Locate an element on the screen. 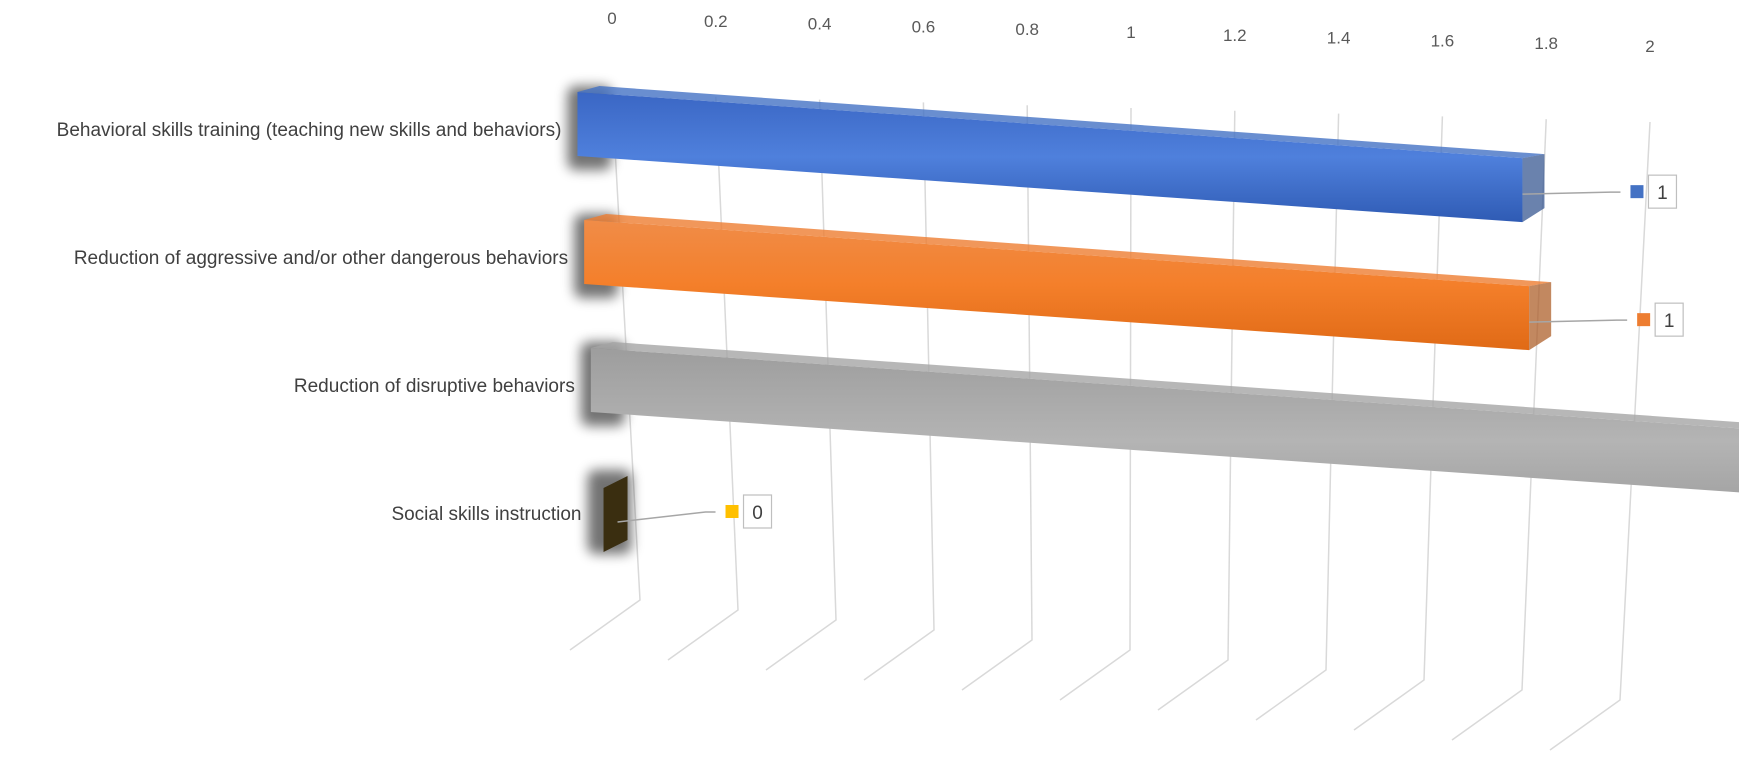 The image size is (1739, 766). x-tick-label: 0.2 is located at coordinates (716, 21).